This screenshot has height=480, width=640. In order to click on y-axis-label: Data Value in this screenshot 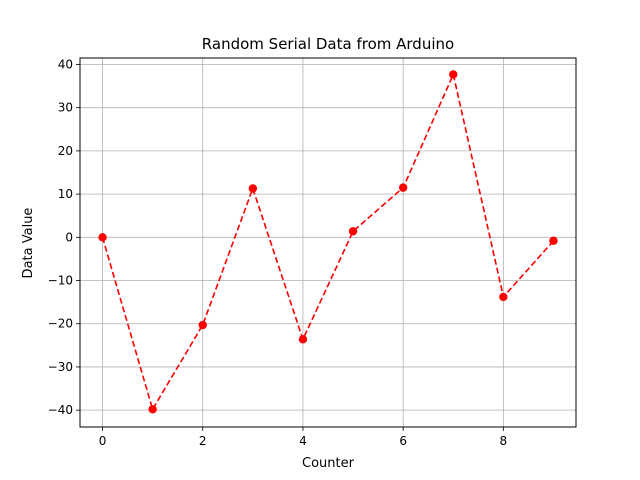, I will do `click(28, 243)`.